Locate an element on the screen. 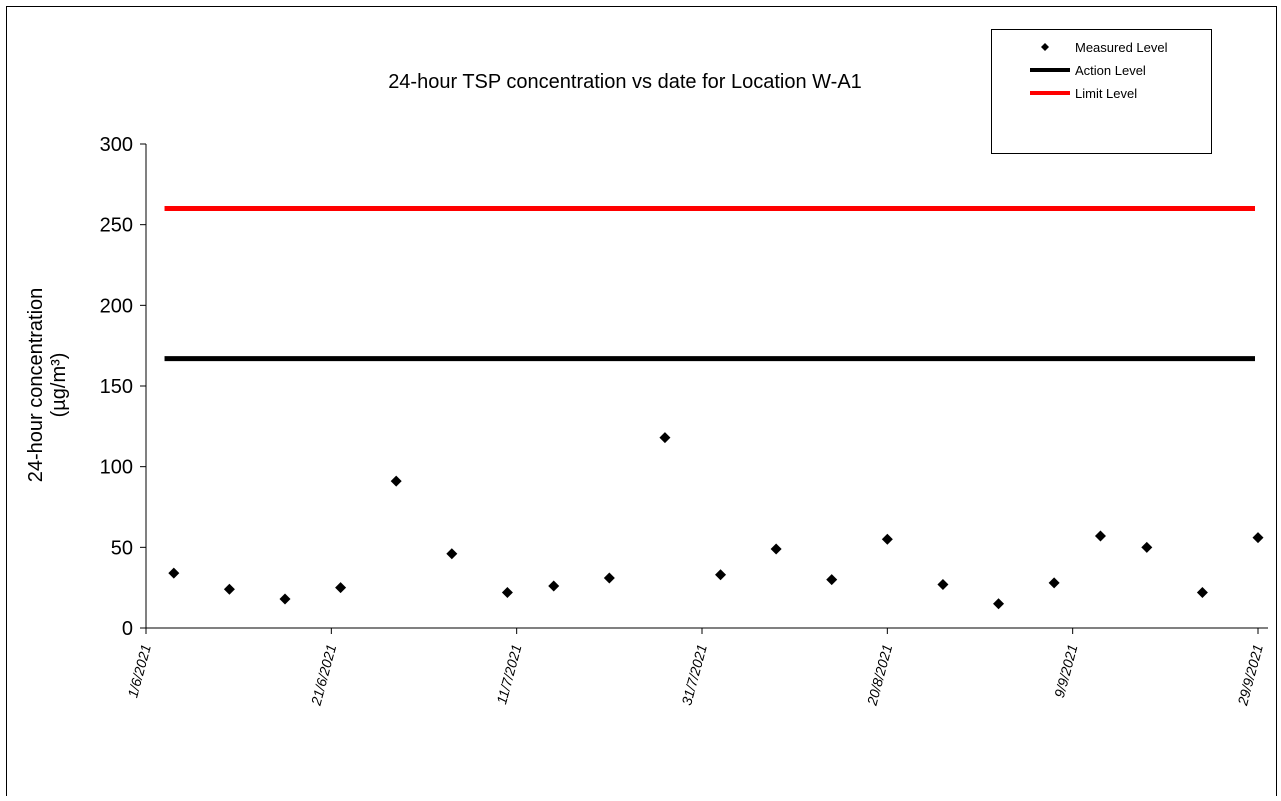 Image resolution: width=1281 pixels, height=801 pixels. y-tick-label: 50 is located at coordinates (122, 548).